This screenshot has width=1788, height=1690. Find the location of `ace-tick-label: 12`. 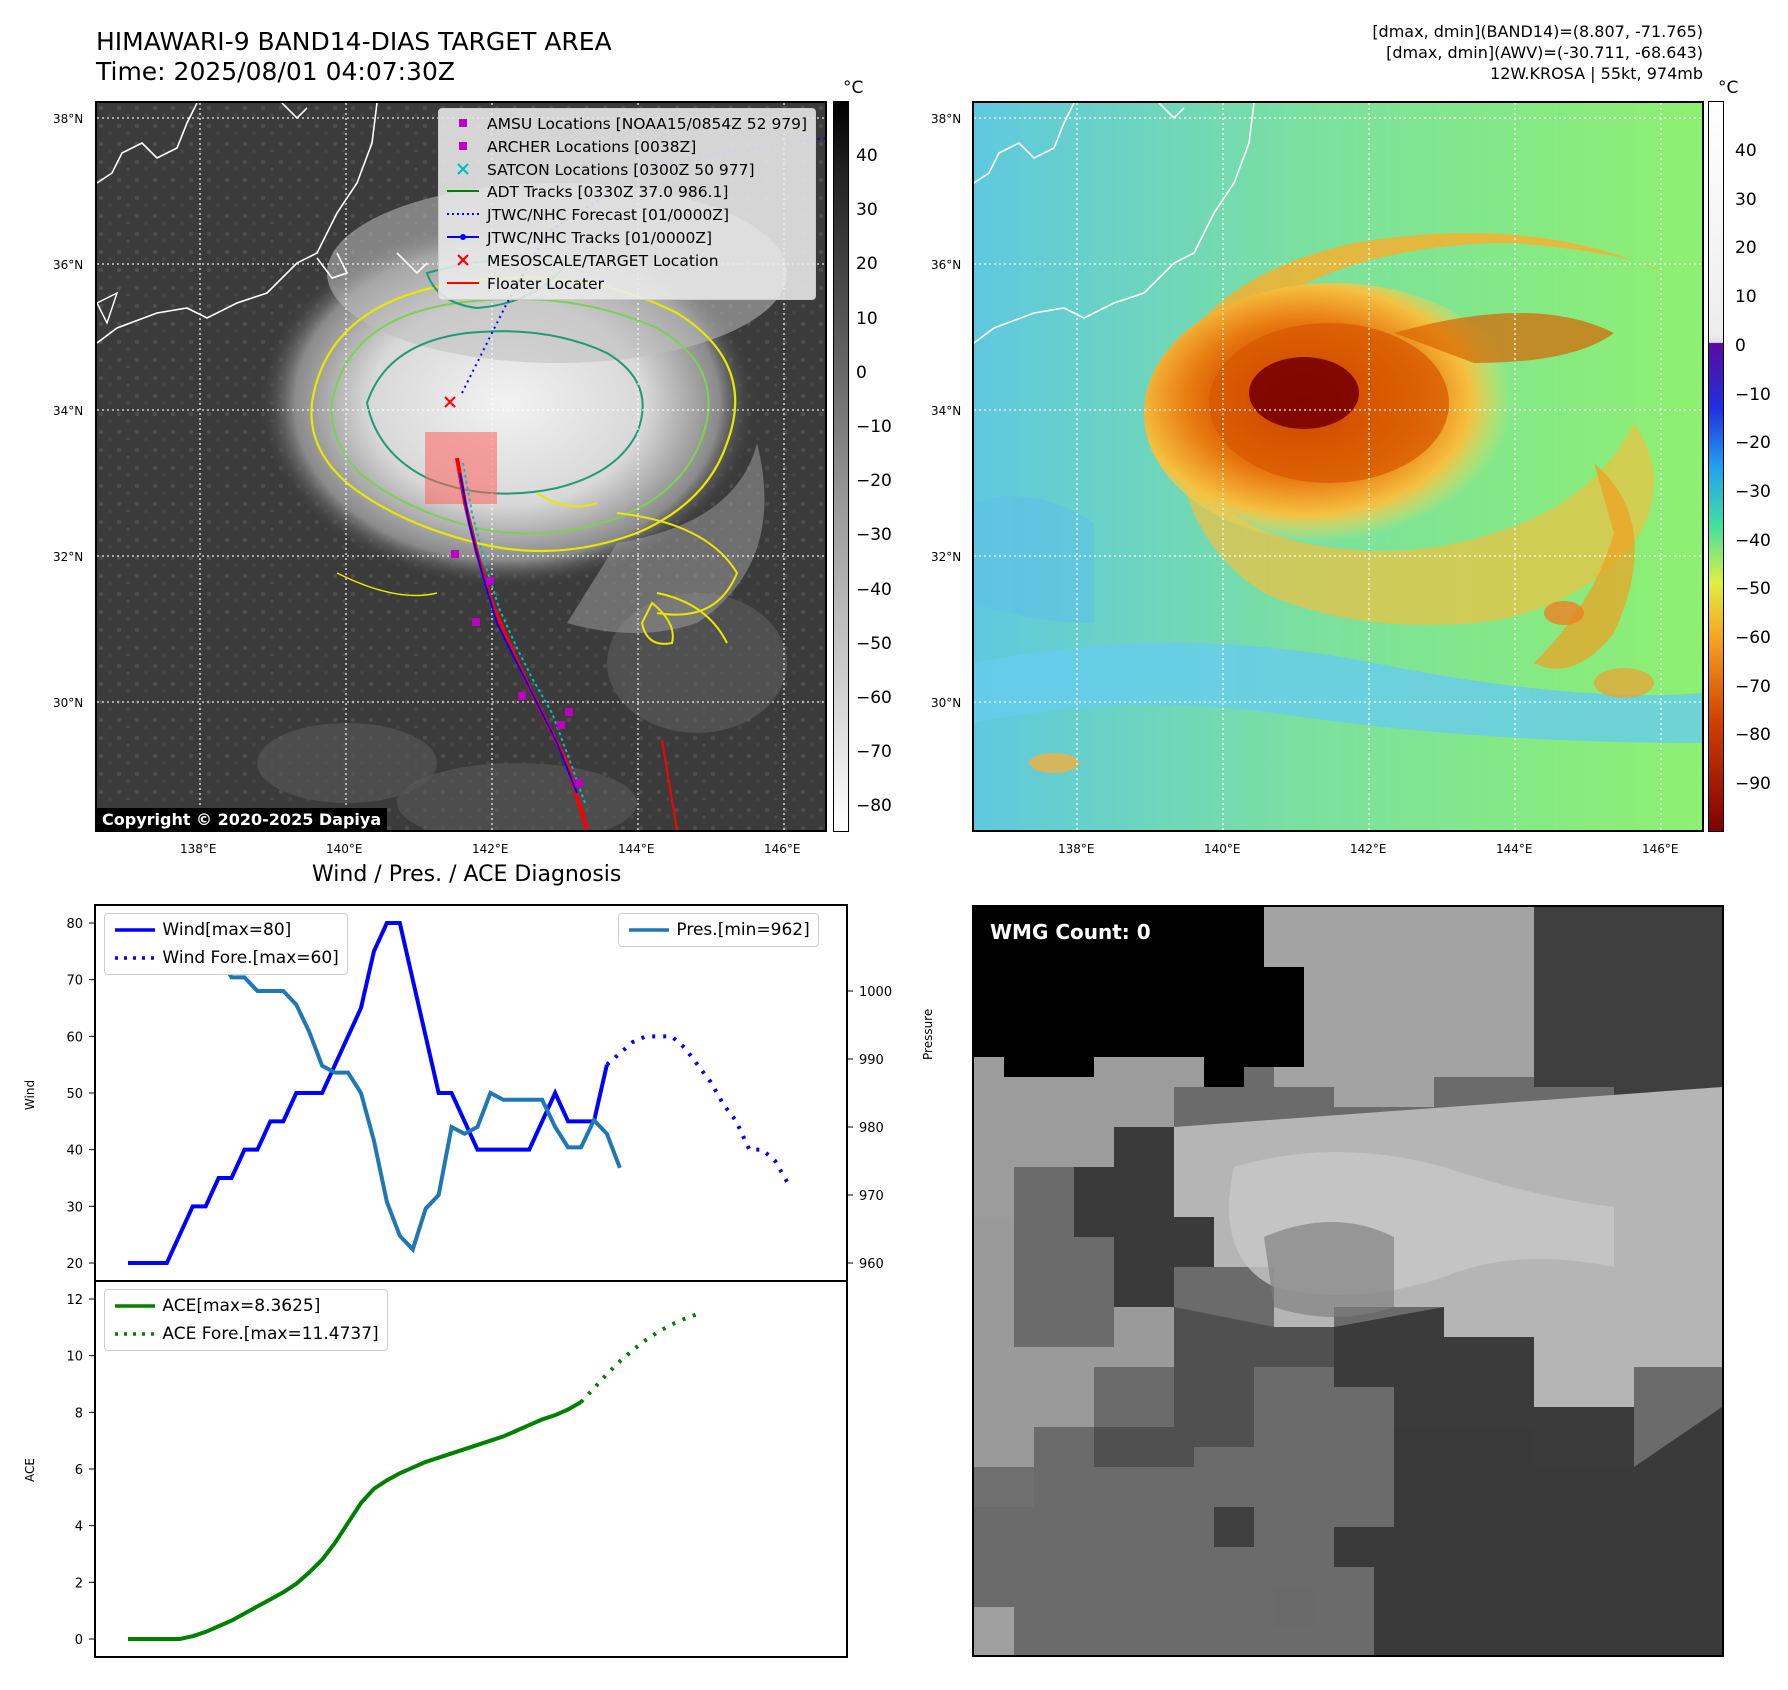

ace-tick-label: 12 is located at coordinates (74, 1300).